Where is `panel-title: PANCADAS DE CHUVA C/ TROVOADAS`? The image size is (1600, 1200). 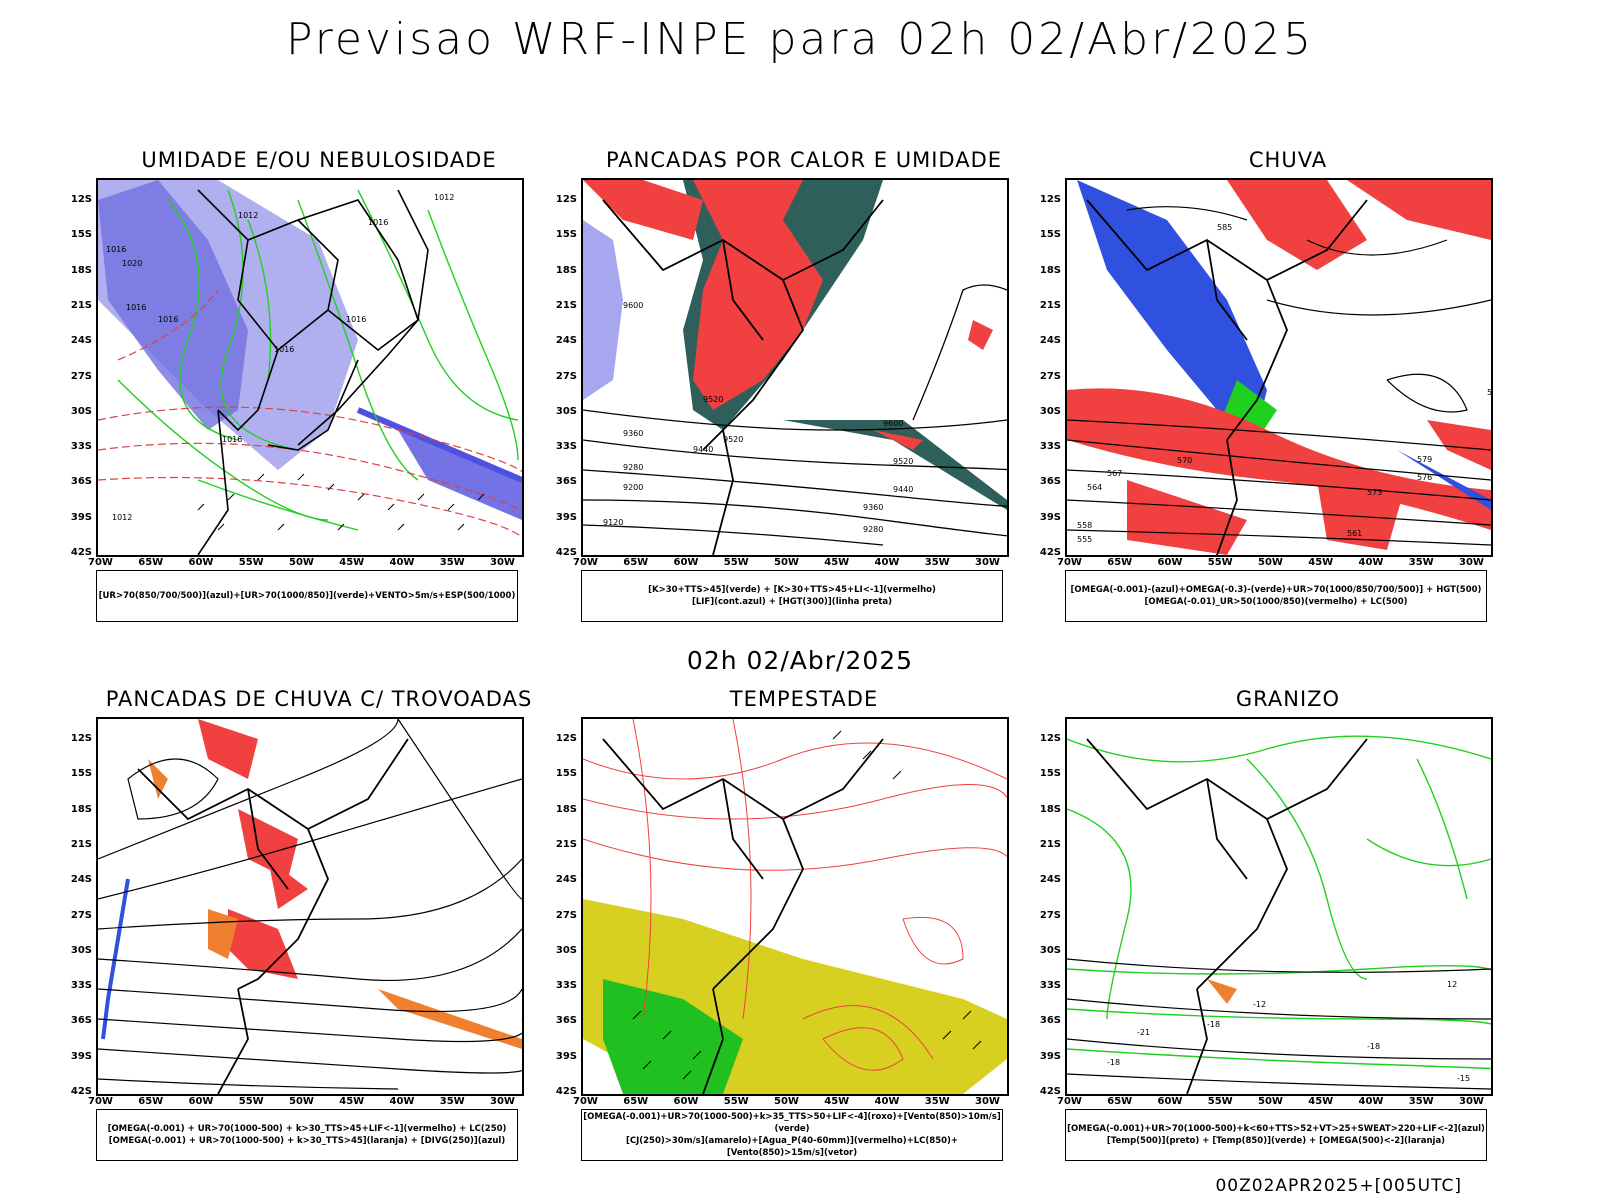 panel-title: PANCADAS DE CHUVA C/ TROVOADAS is located at coordinates (319, 699).